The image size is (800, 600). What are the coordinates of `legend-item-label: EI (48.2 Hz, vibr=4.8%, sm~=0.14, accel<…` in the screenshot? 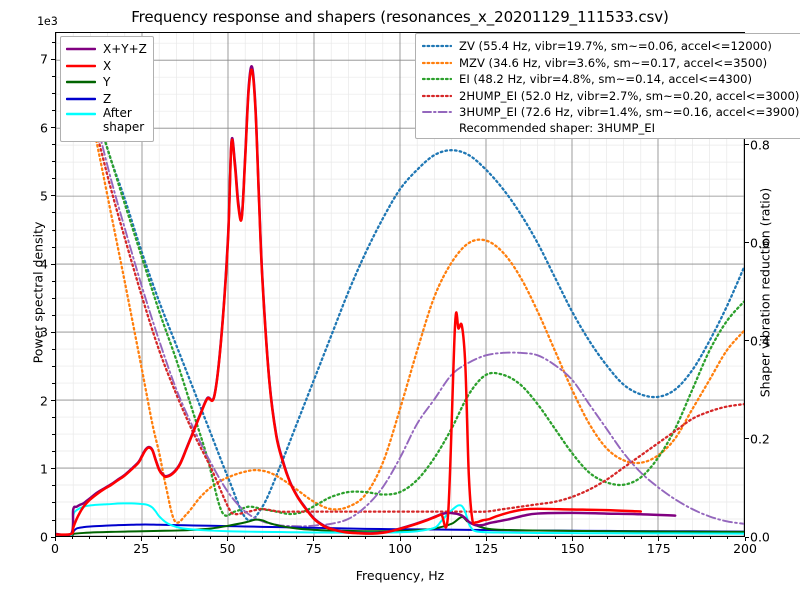 It's located at (605, 79).